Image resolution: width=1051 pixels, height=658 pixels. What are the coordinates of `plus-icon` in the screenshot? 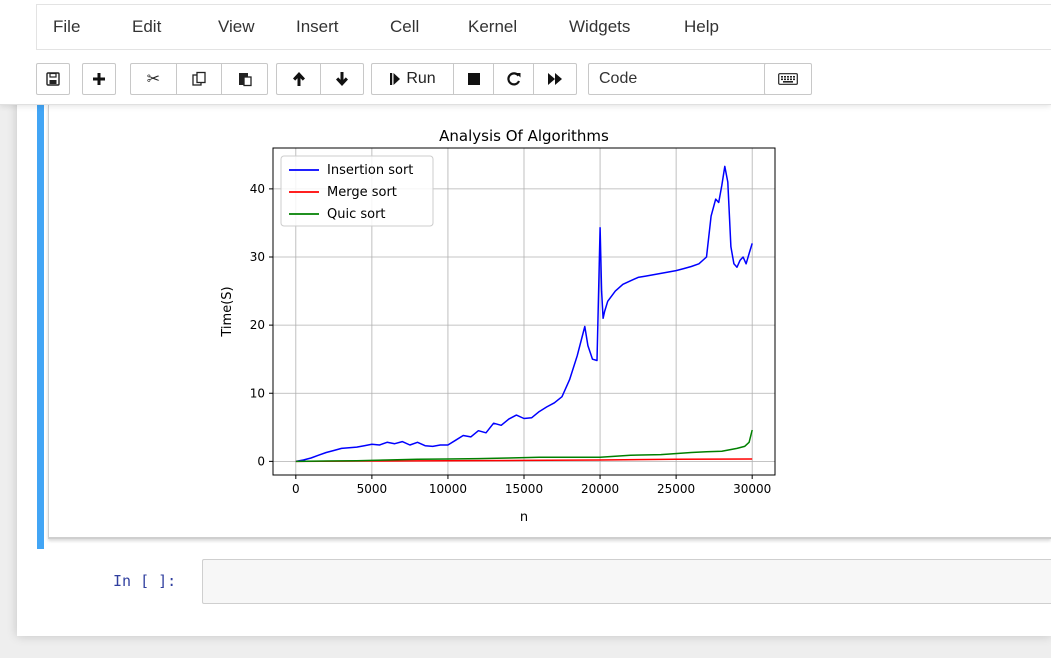 It's located at (99, 79).